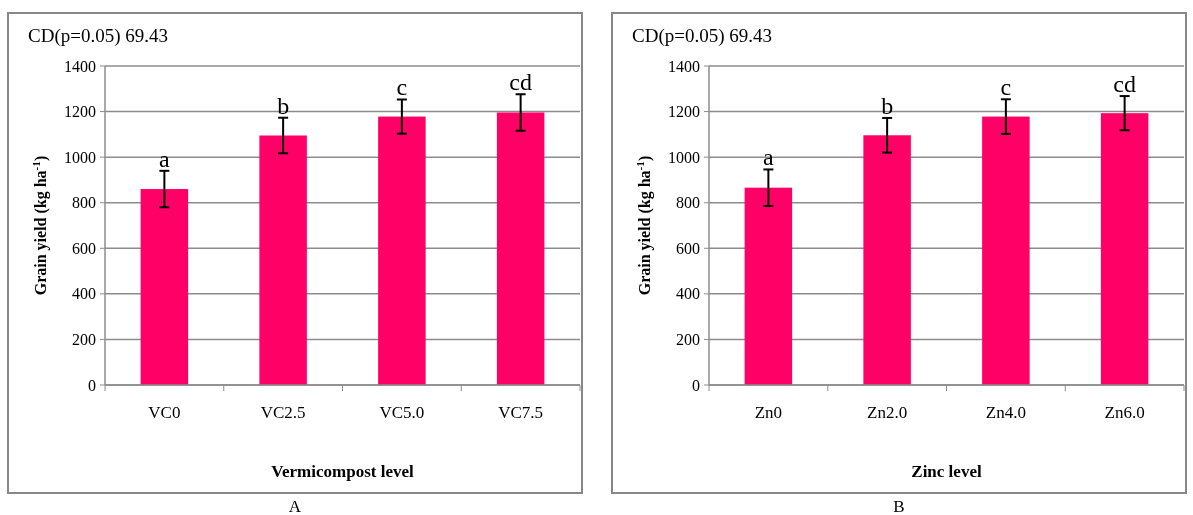 The width and height of the screenshot is (1193, 515). Describe the element at coordinates (768, 412) in the screenshot. I see `x-tick-label: Zn0` at that location.